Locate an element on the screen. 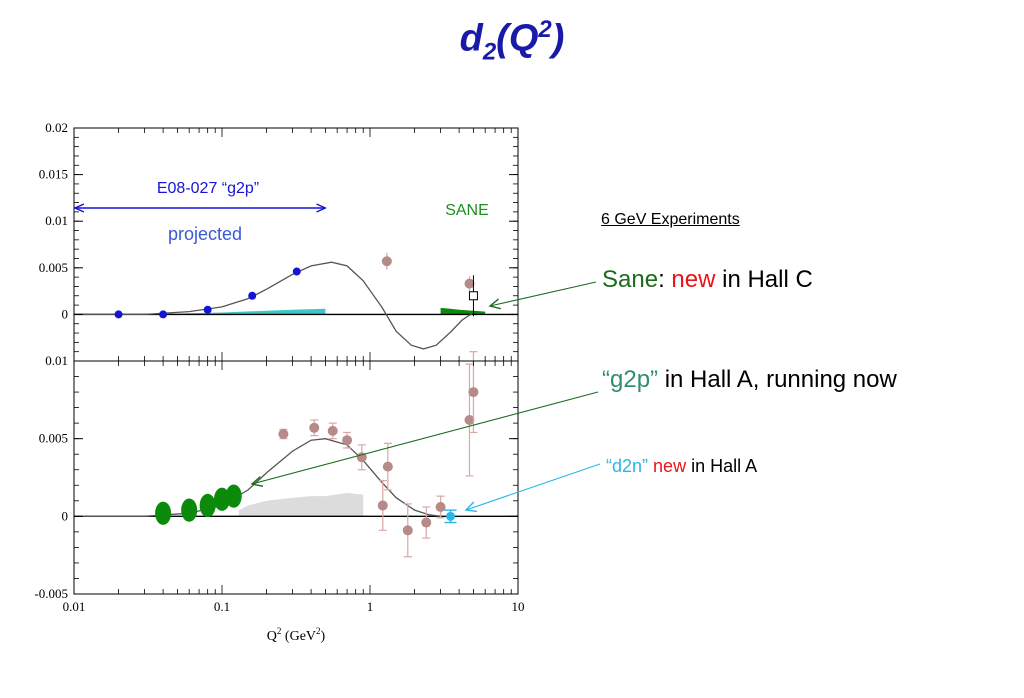  sane-annotation: Sane: new in Hall C is located at coordinates (707, 280).